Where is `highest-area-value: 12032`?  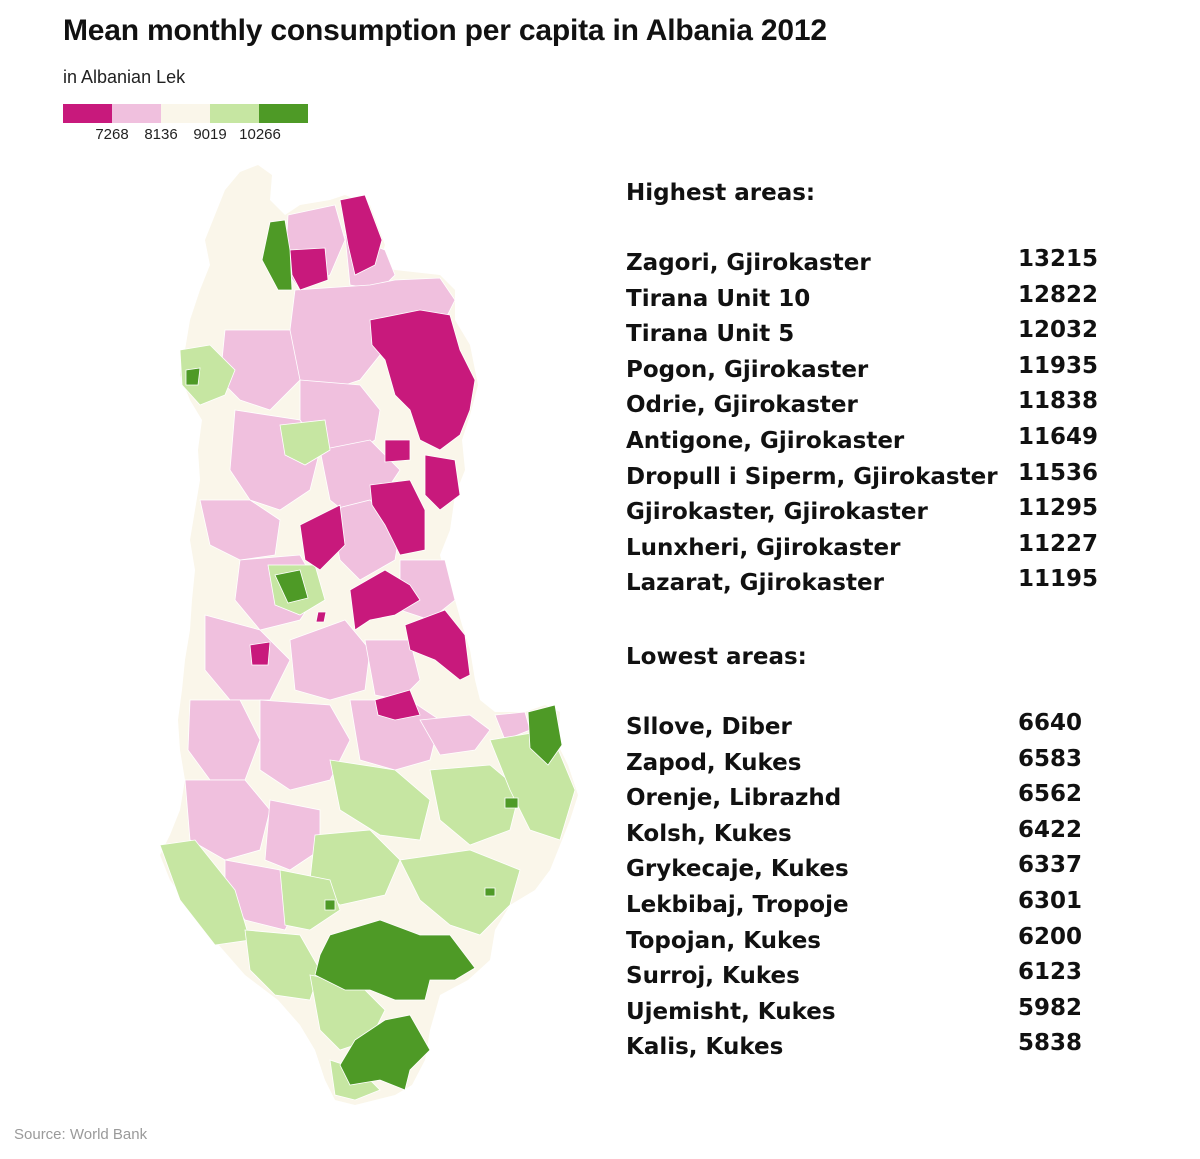 highest-area-value: 12032 is located at coordinates (1058, 330).